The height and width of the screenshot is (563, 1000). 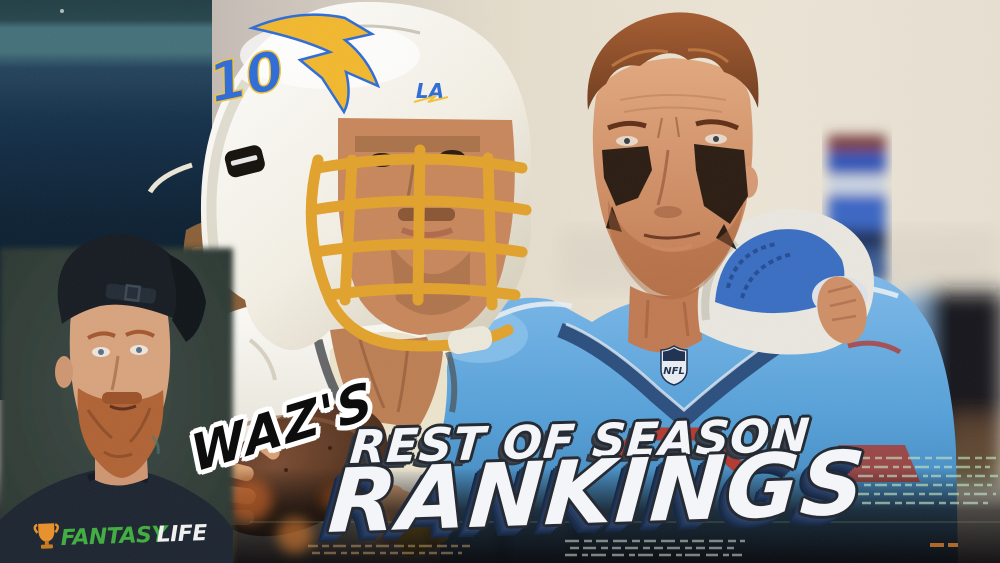 What do you see at coordinates (597, 492) in the screenshot?
I see `title-line-2: RANKINGS` at bounding box center [597, 492].